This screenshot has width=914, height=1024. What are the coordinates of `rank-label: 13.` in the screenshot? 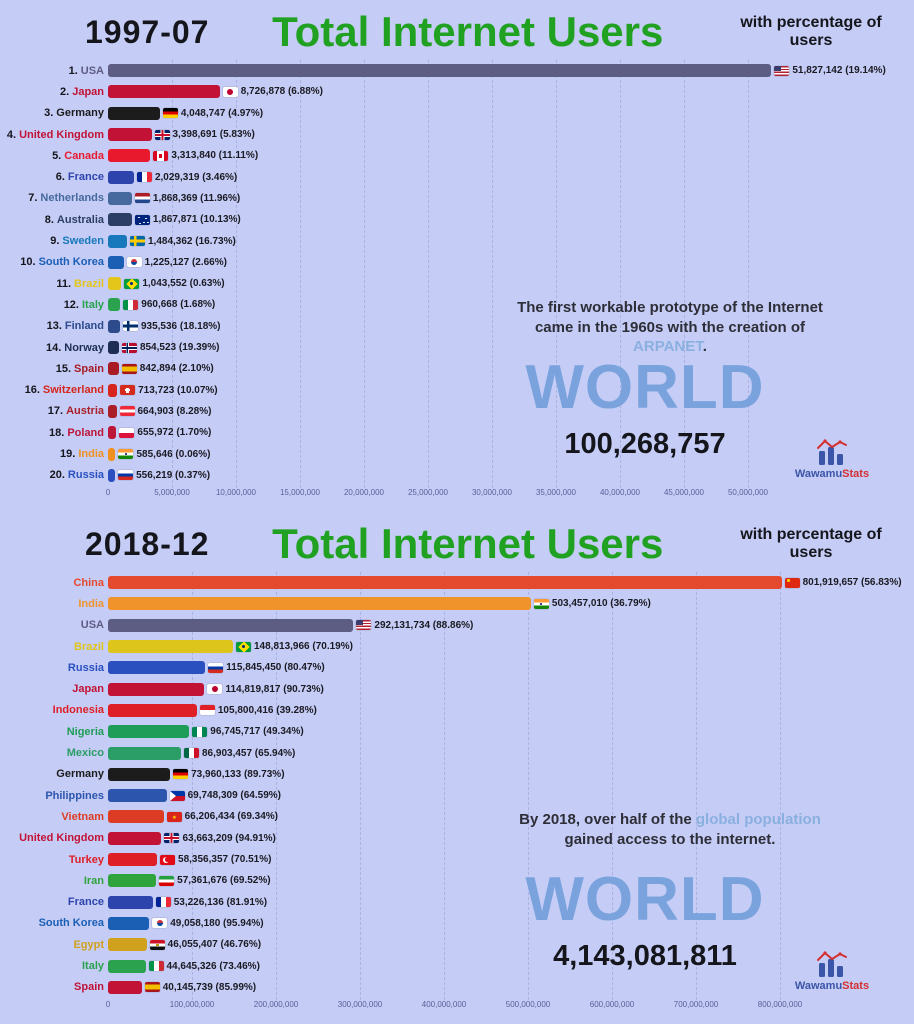 It's located at (54, 326).